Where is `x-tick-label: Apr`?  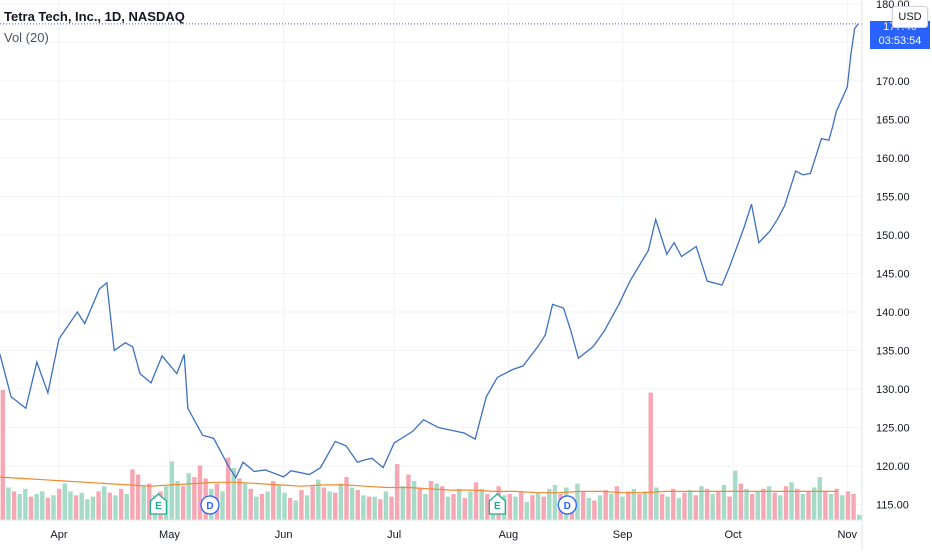 x-tick-label: Apr is located at coordinates (58, 535).